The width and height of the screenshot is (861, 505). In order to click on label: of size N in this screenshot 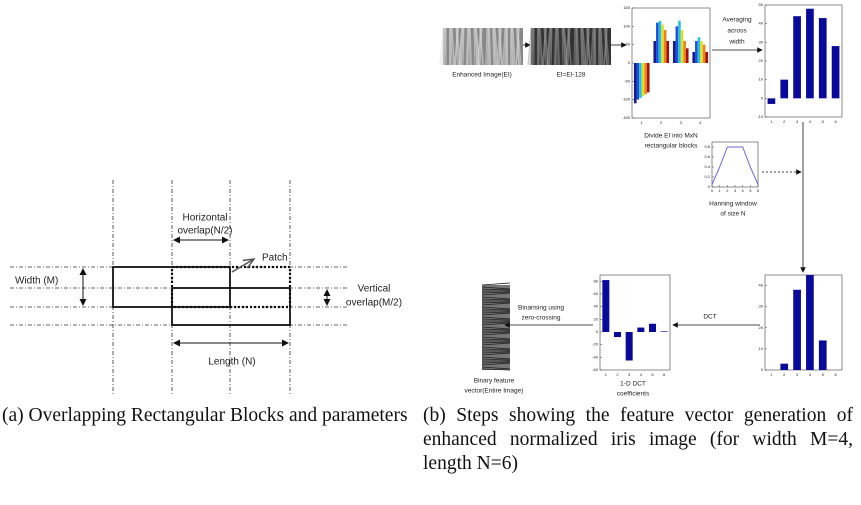, I will do `click(733, 214)`.